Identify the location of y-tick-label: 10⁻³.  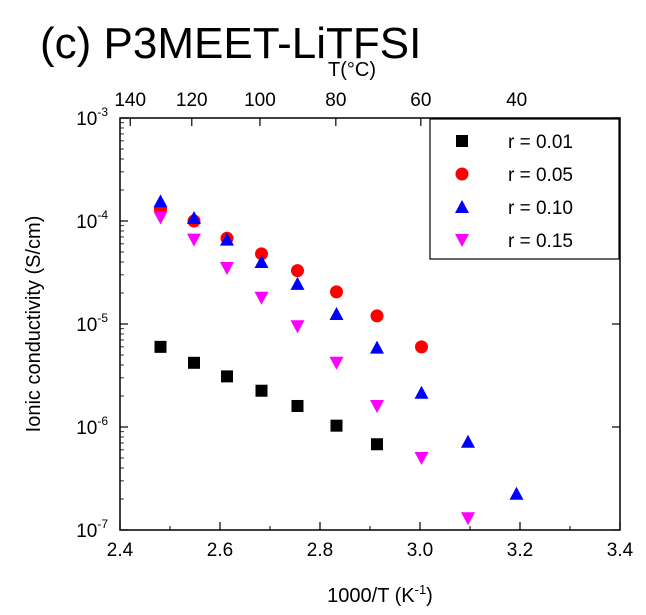
(92, 117).